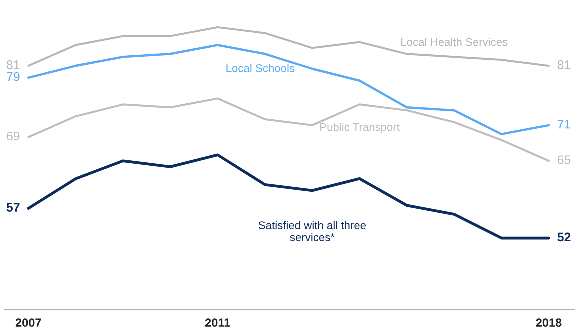 The height and width of the screenshot is (331, 580). Describe the element at coordinates (564, 237) in the screenshot. I see `data-label: 52` at that location.